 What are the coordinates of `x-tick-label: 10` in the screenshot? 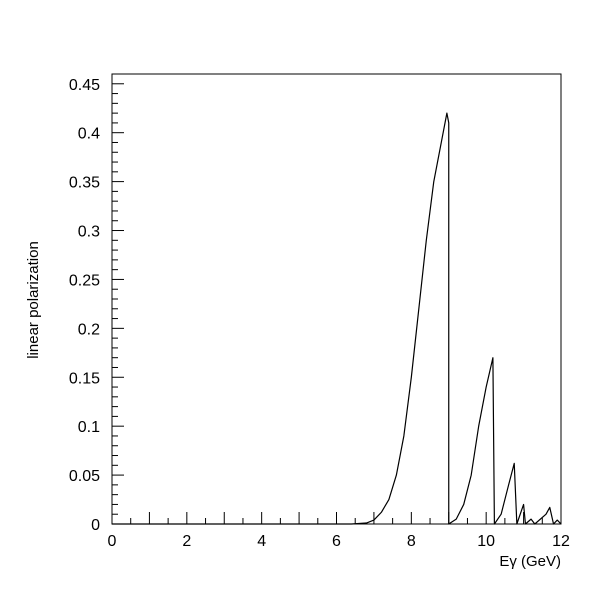 It's located at (486, 541).